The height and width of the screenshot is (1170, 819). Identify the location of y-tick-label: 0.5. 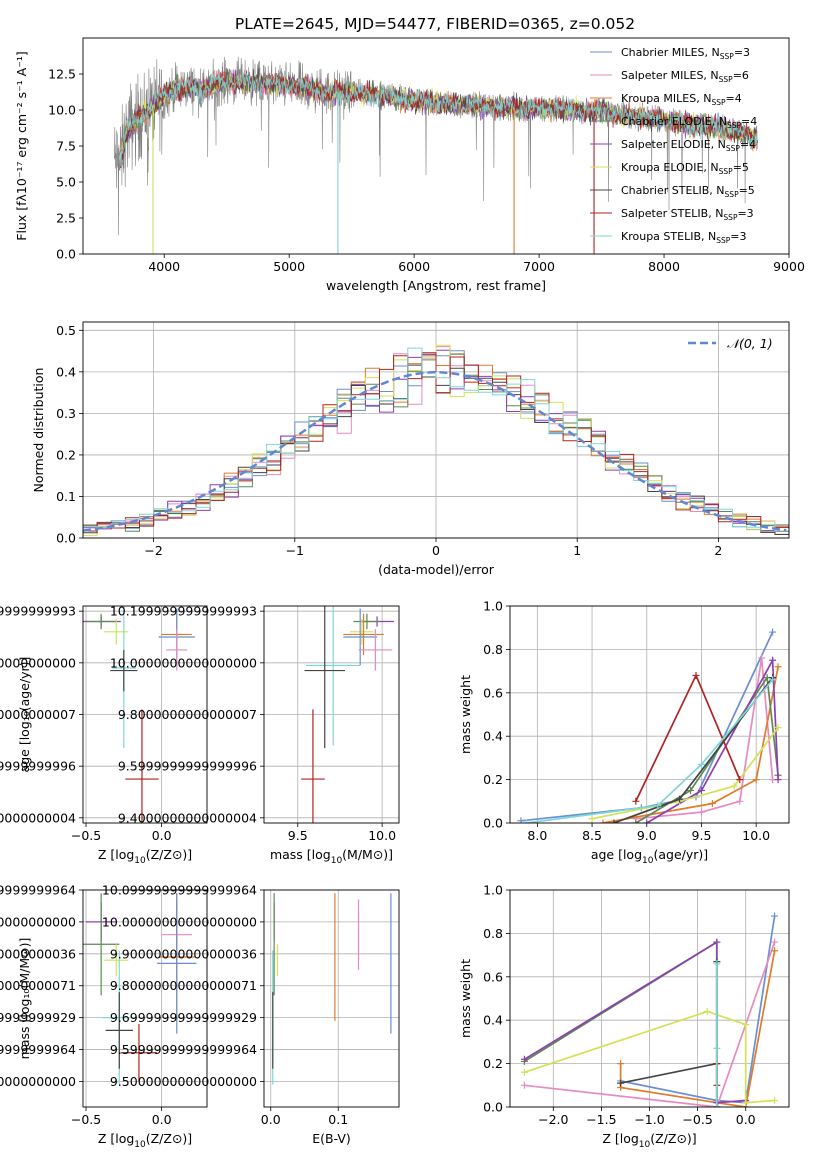
(66, 330).